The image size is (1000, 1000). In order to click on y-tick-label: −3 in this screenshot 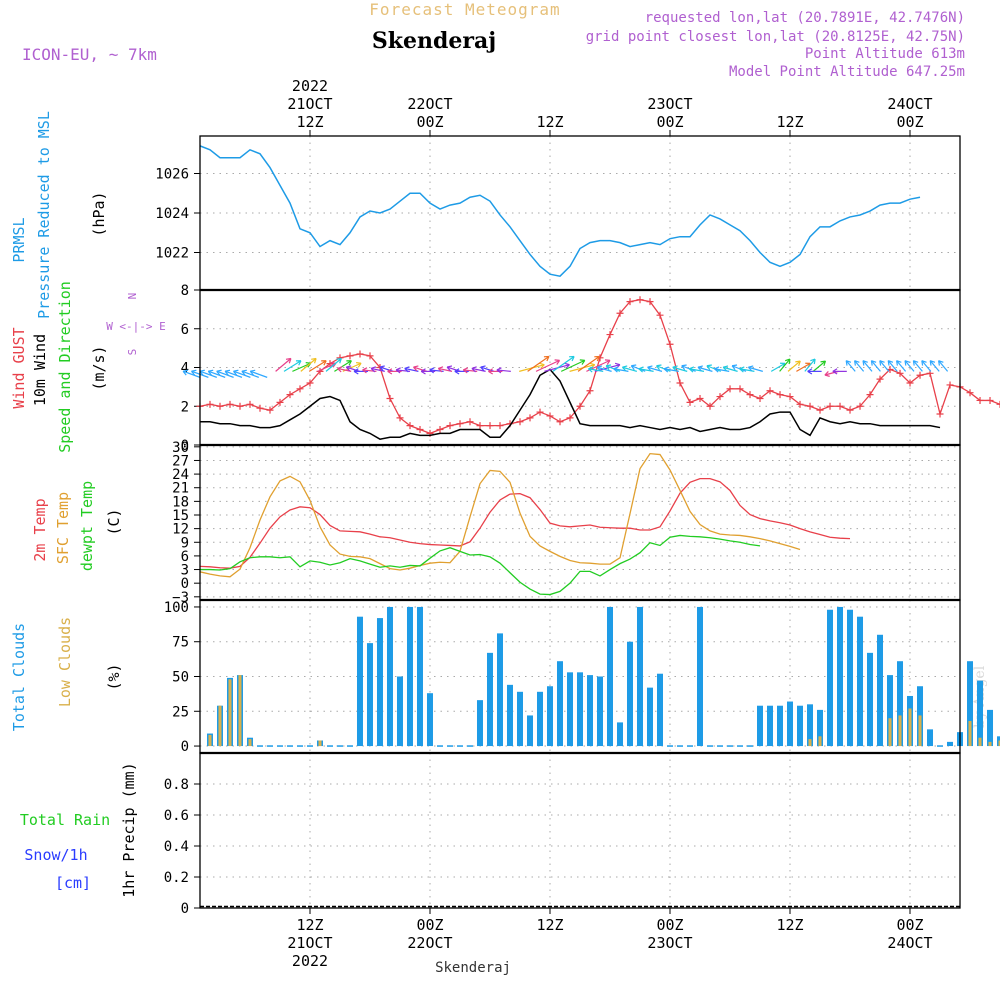, I will do `click(180, 598)`.